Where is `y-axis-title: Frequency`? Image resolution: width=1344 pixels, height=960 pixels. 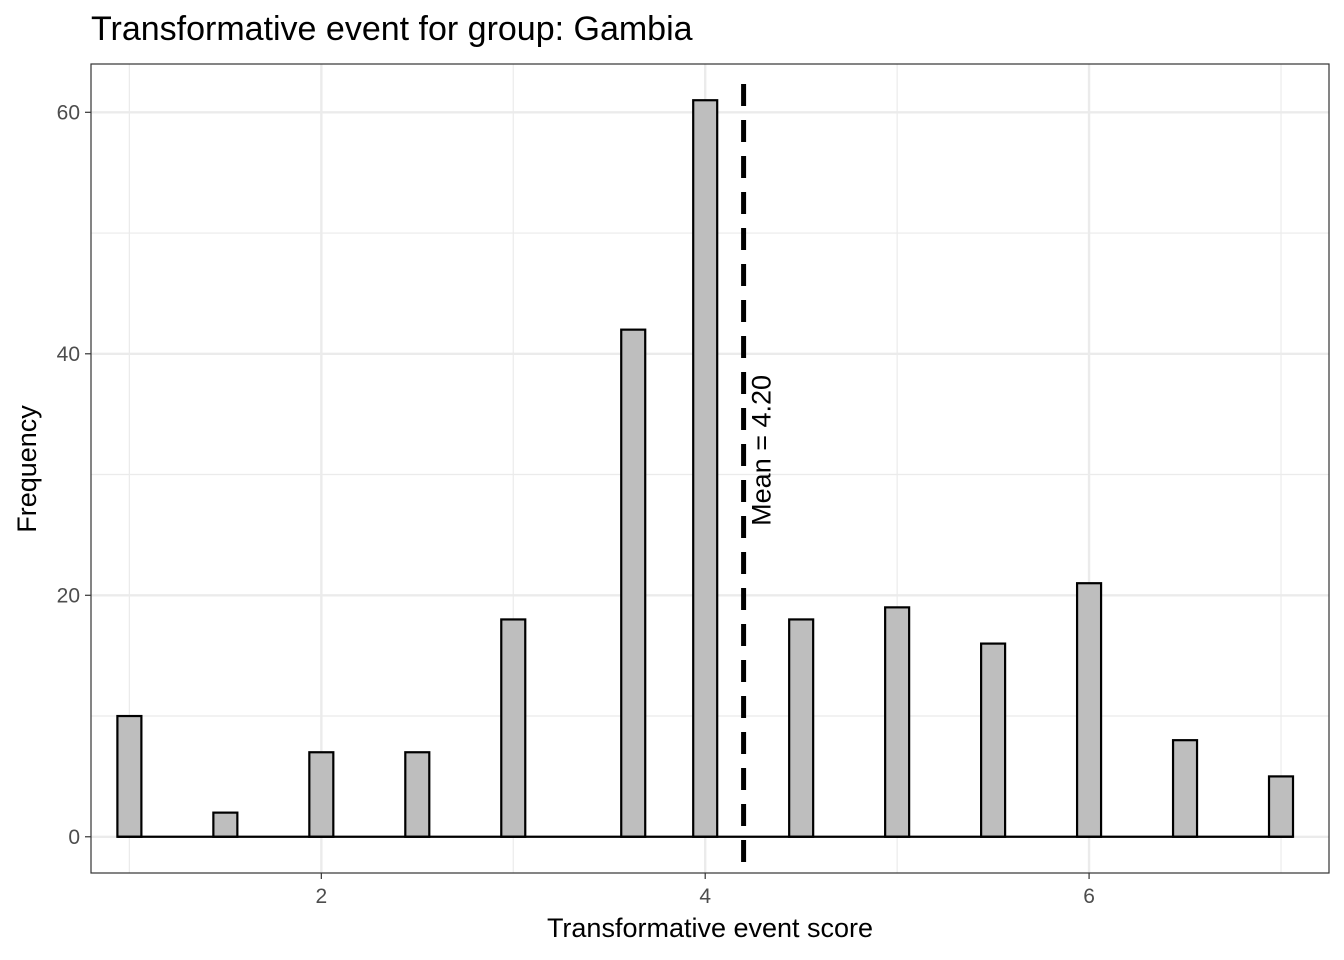 y-axis-title: Frequency is located at coordinates (27, 469).